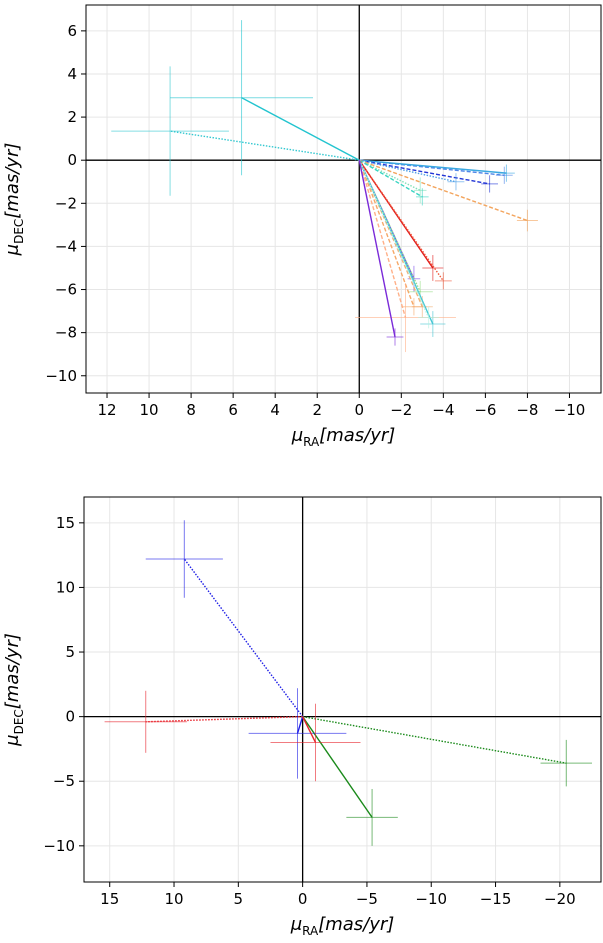  I want to click on y-tick-label: 6, so click(72, 31).